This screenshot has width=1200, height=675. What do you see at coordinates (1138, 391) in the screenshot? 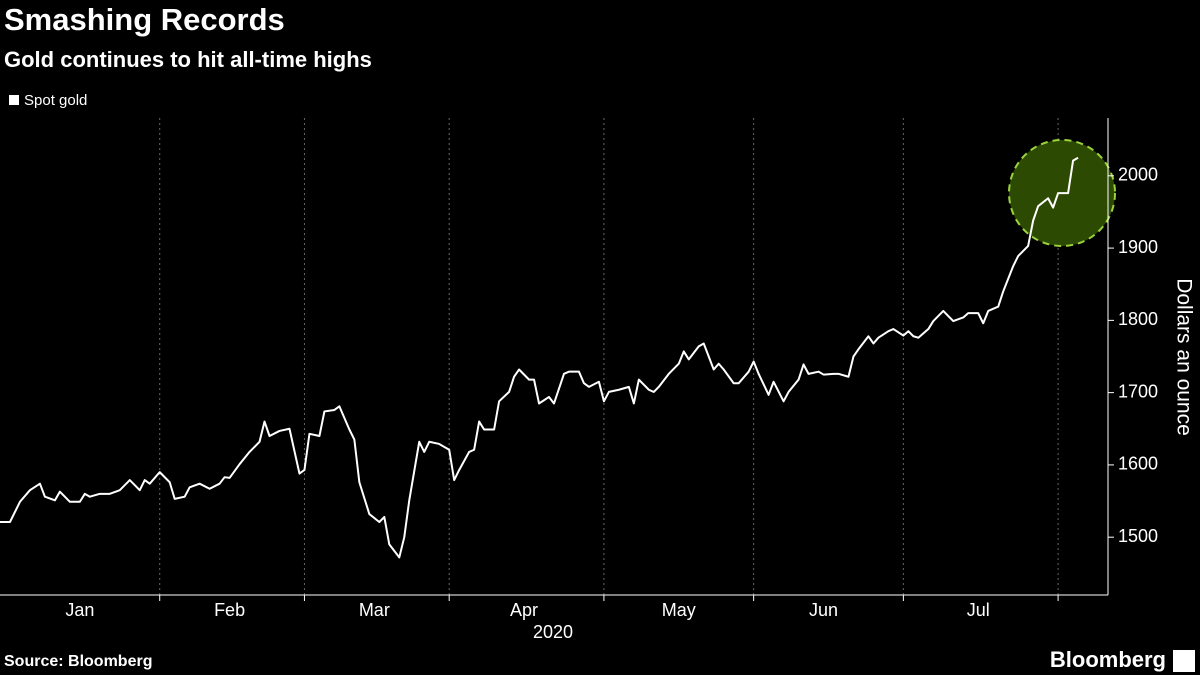
I see `y-tick-label: 1700` at bounding box center [1138, 391].